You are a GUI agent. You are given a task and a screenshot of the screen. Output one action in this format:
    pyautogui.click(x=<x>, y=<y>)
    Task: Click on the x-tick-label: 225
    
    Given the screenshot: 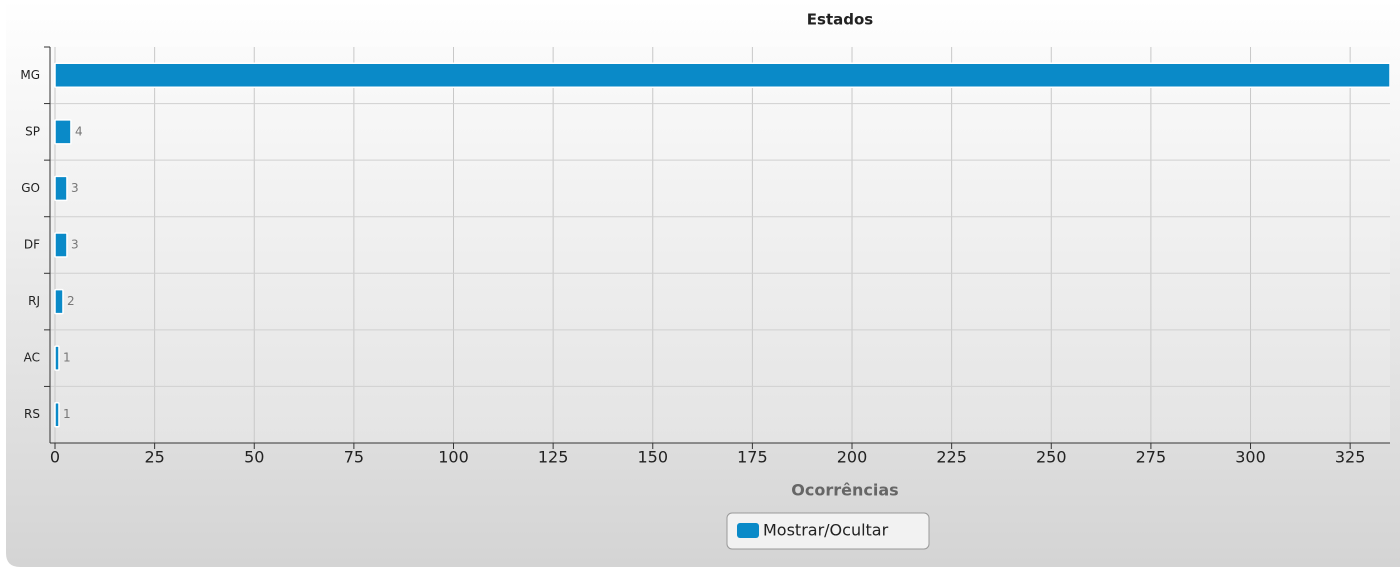 What is the action you would take?
    pyautogui.click(x=951, y=457)
    